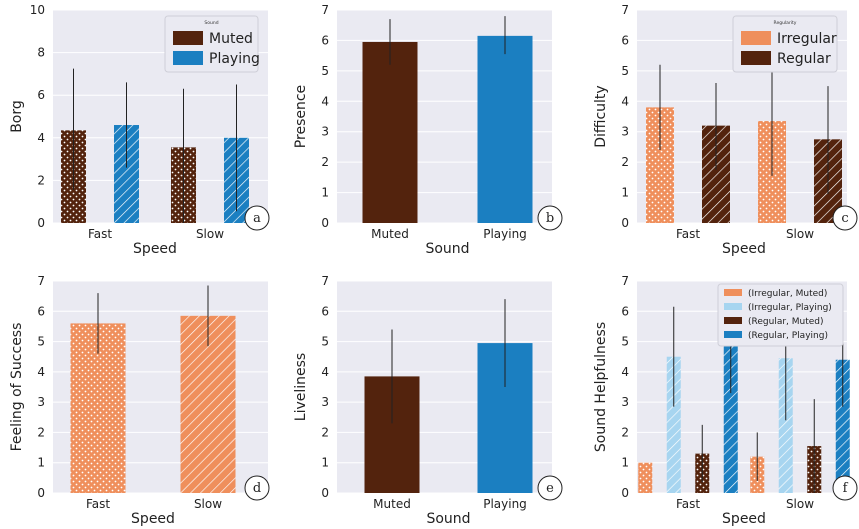 The width and height of the screenshot is (859, 529). I want to click on chart-panel-d: 0 1 2 3 4 5 6 7 Fast Slow Speed Feeling of Success d, so click(139, 400).